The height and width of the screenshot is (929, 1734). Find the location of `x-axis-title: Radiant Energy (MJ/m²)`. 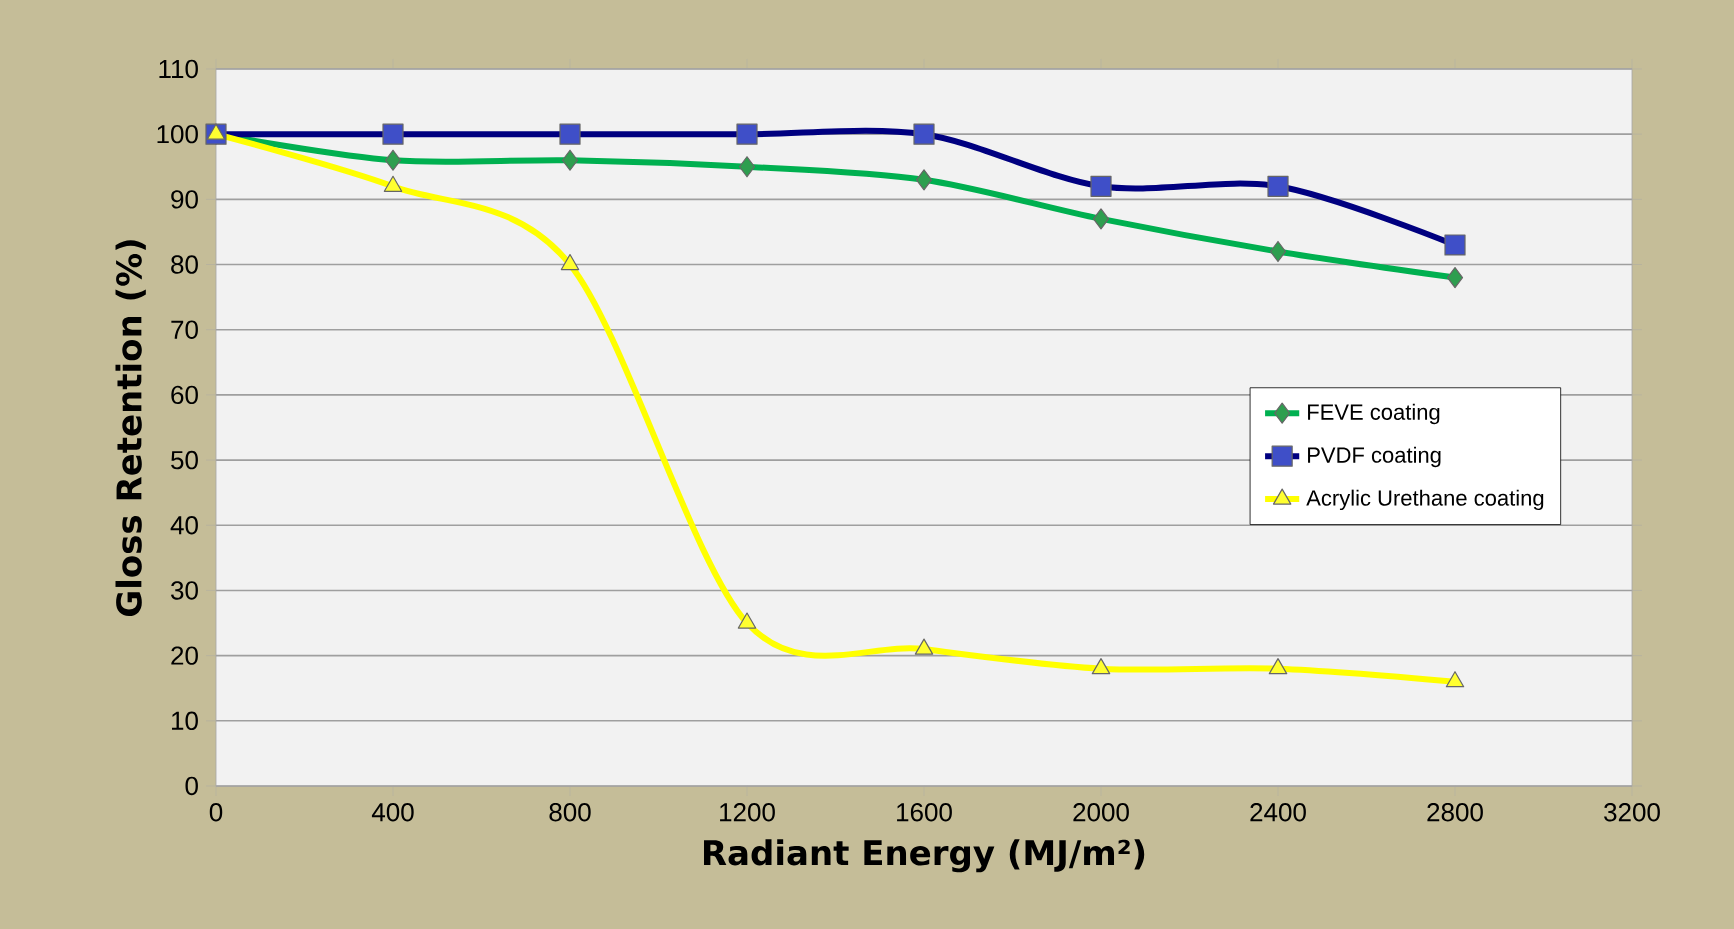

x-axis-title: Radiant Energy (MJ/m²) is located at coordinates (924, 856).